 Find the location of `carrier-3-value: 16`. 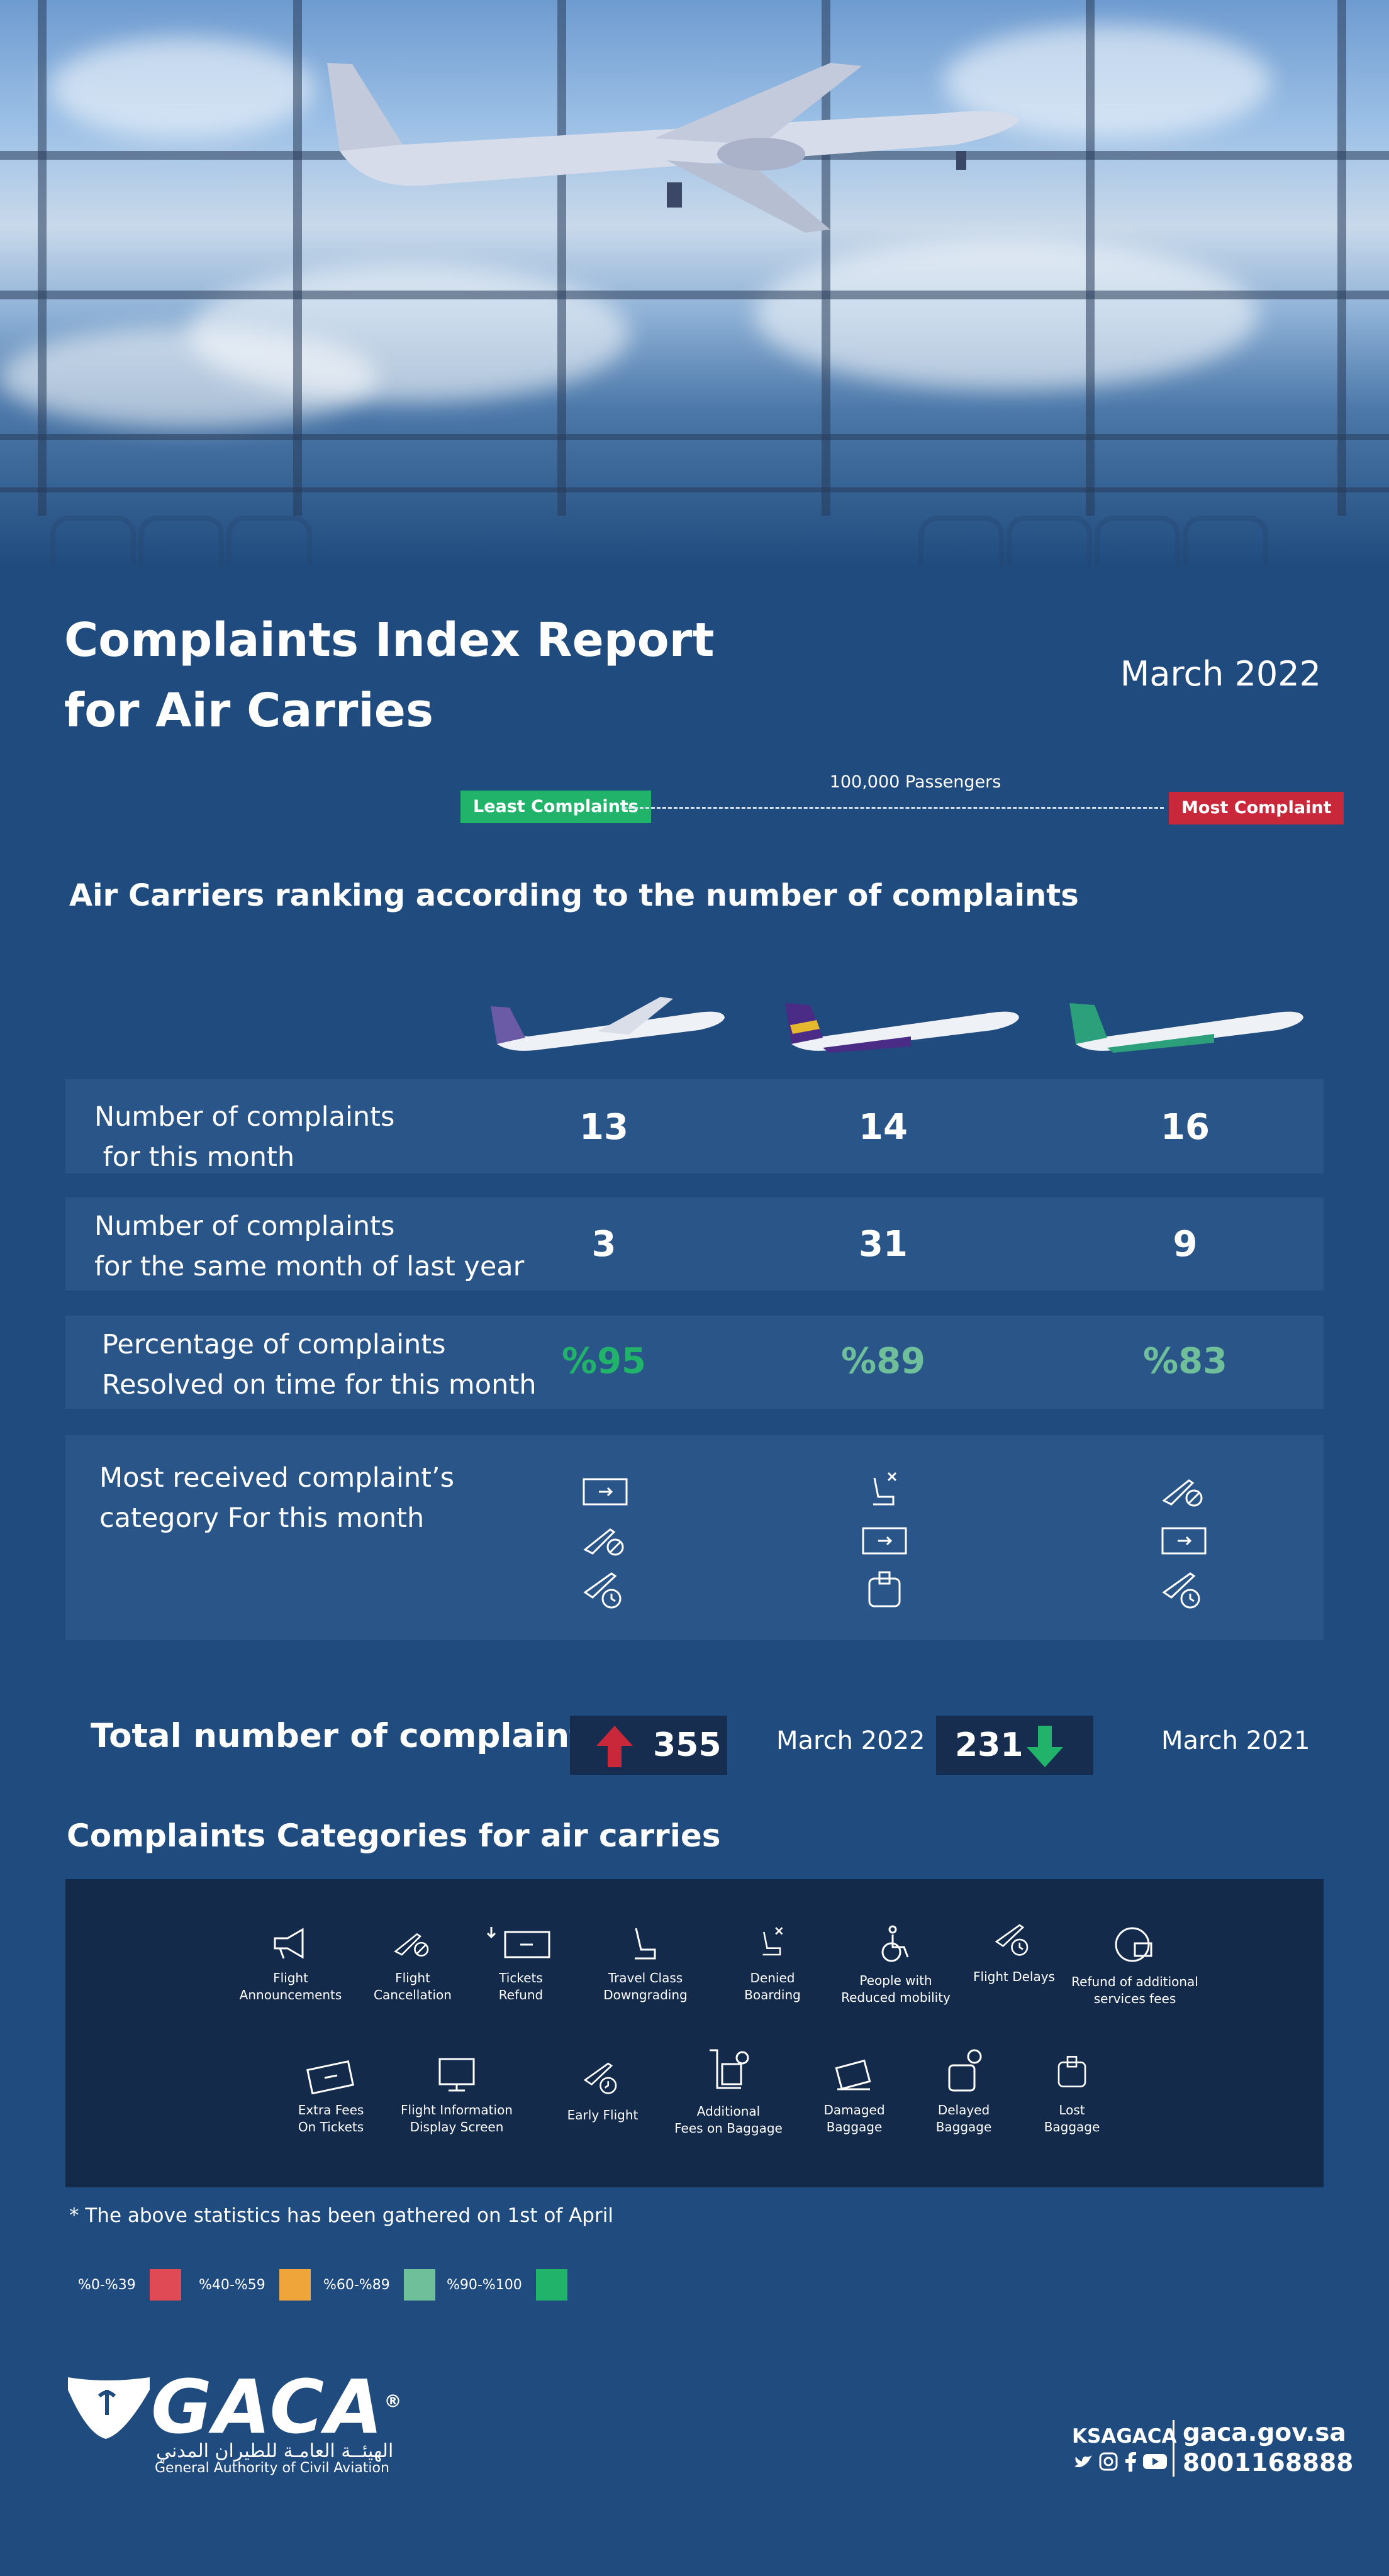

carrier-3-value: 16 is located at coordinates (1185, 1127).